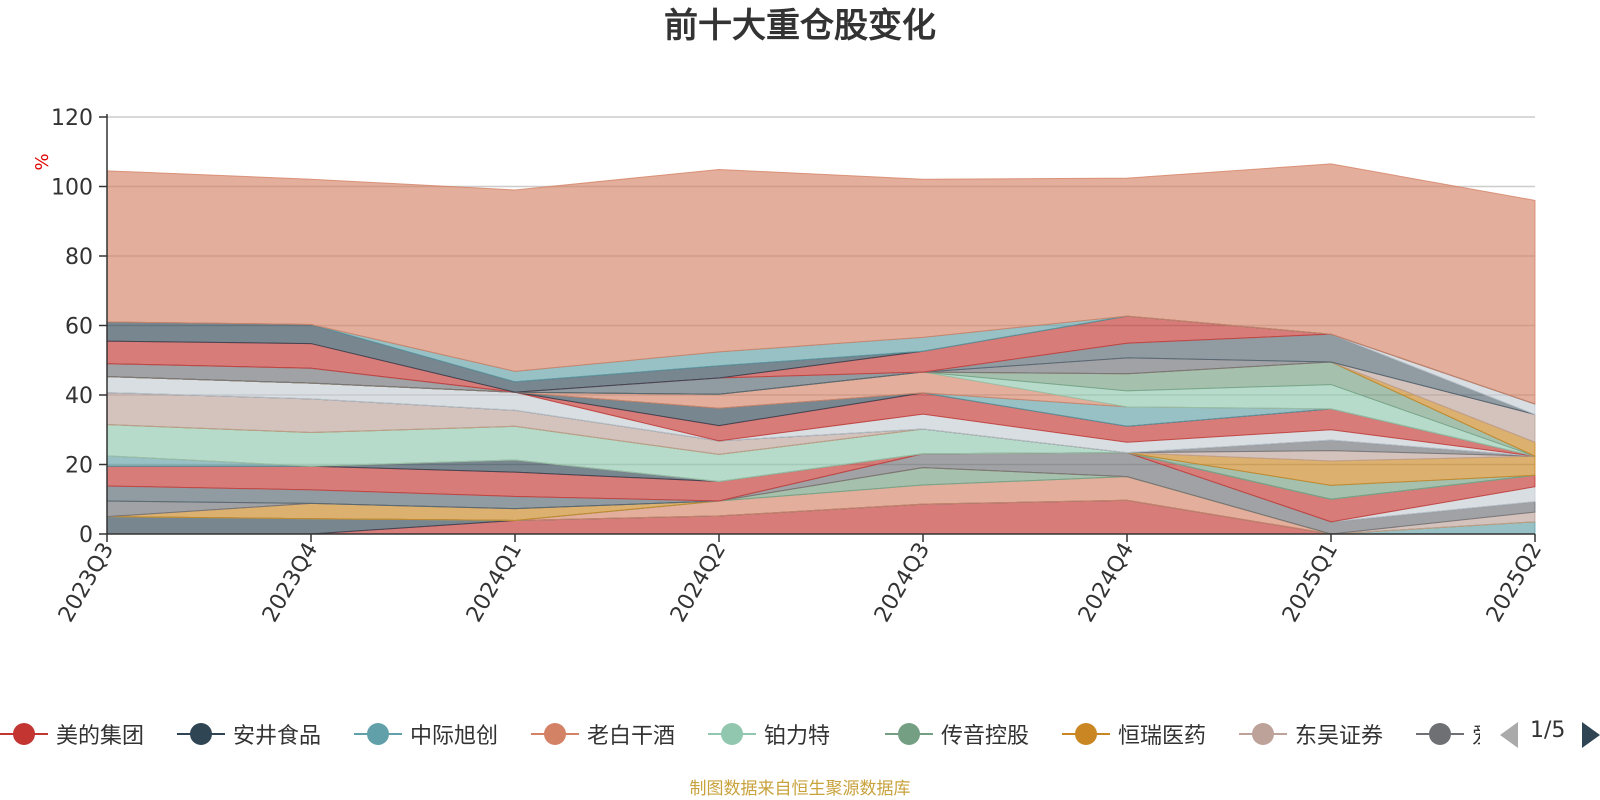 This screenshot has height=800, width=1600. Describe the element at coordinates (79, 466) in the screenshot. I see `y-tick-label: 20` at that location.